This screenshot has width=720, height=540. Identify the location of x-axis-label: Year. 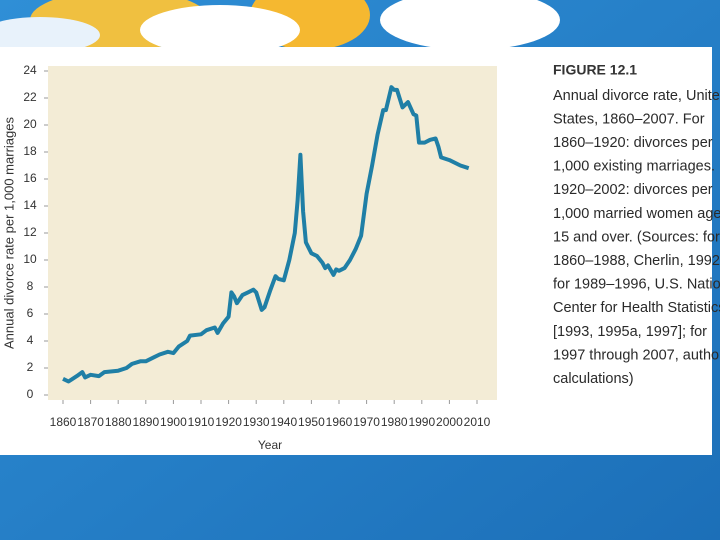
(270, 445).